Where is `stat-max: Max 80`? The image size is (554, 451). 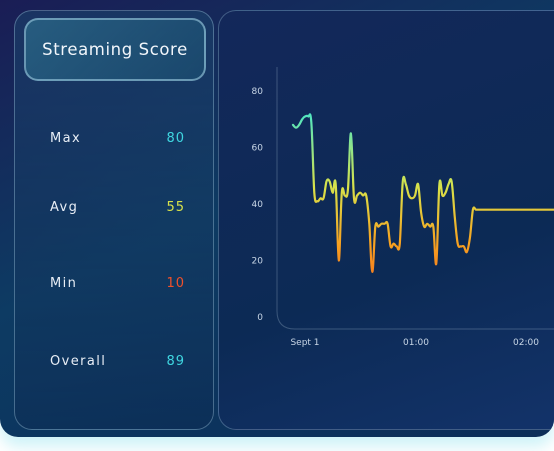
stat-max: Max 80 is located at coordinates (117, 138).